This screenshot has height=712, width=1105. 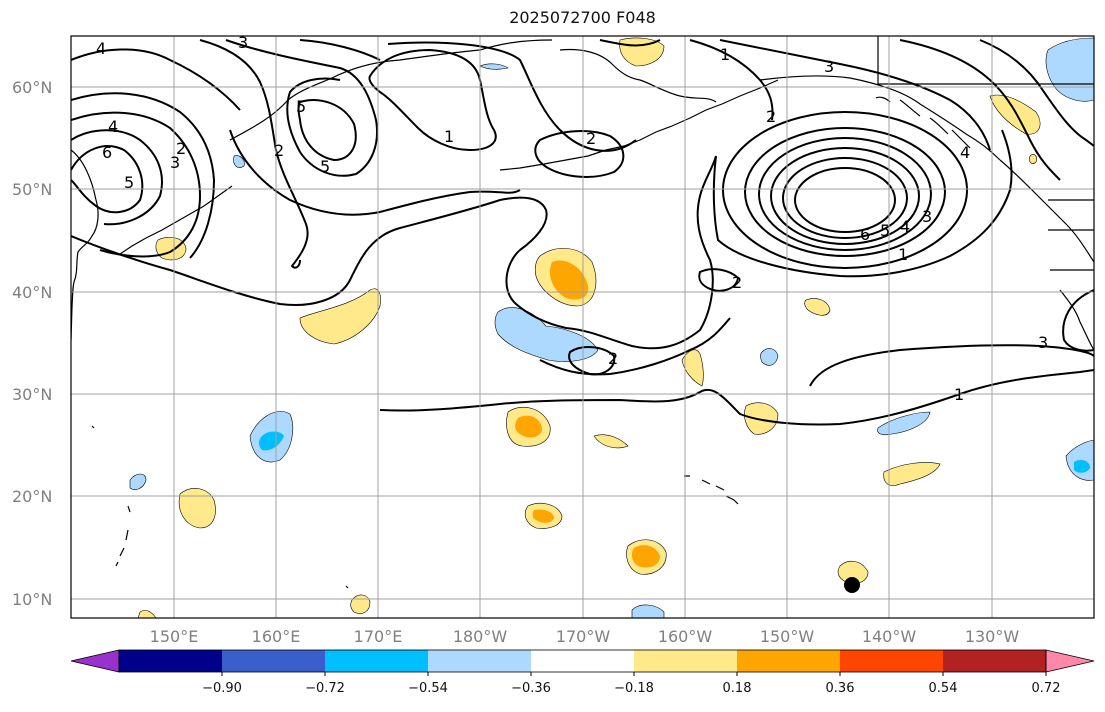 I want to click on us-west-coast, so click(x=1076, y=320).